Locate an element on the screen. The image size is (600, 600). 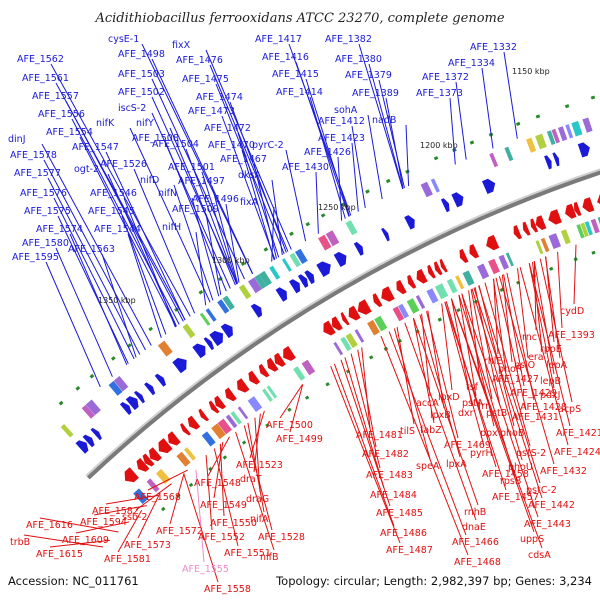
forward-gene-label-afe-1545: AFE_1545 is located at coordinates (111, 211).